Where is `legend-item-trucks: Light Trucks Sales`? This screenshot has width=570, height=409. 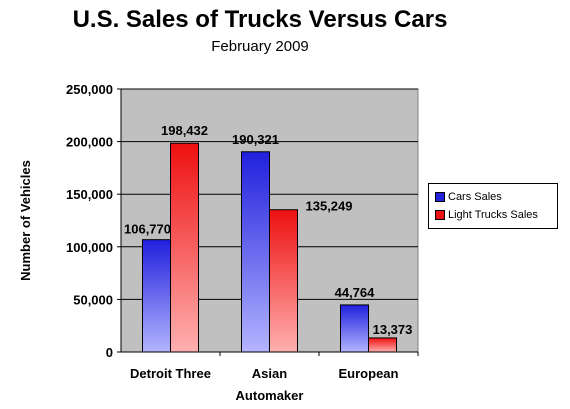
legend-item-trucks: Light Trucks Sales is located at coordinates (493, 215).